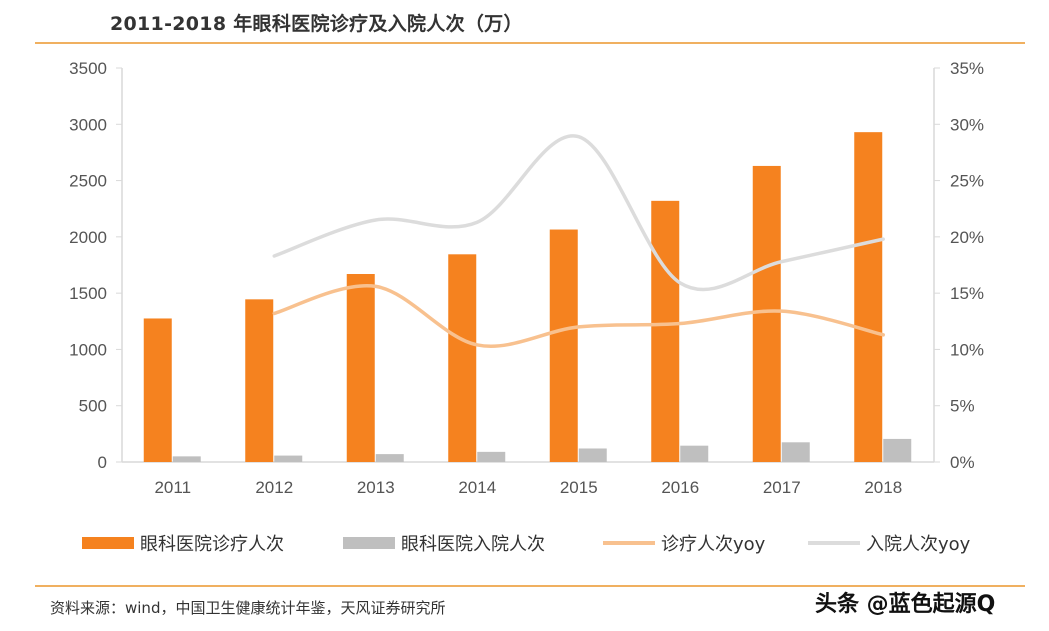  What do you see at coordinates (967, 237) in the screenshot?
I see `right-tick-label: 20%` at bounding box center [967, 237].